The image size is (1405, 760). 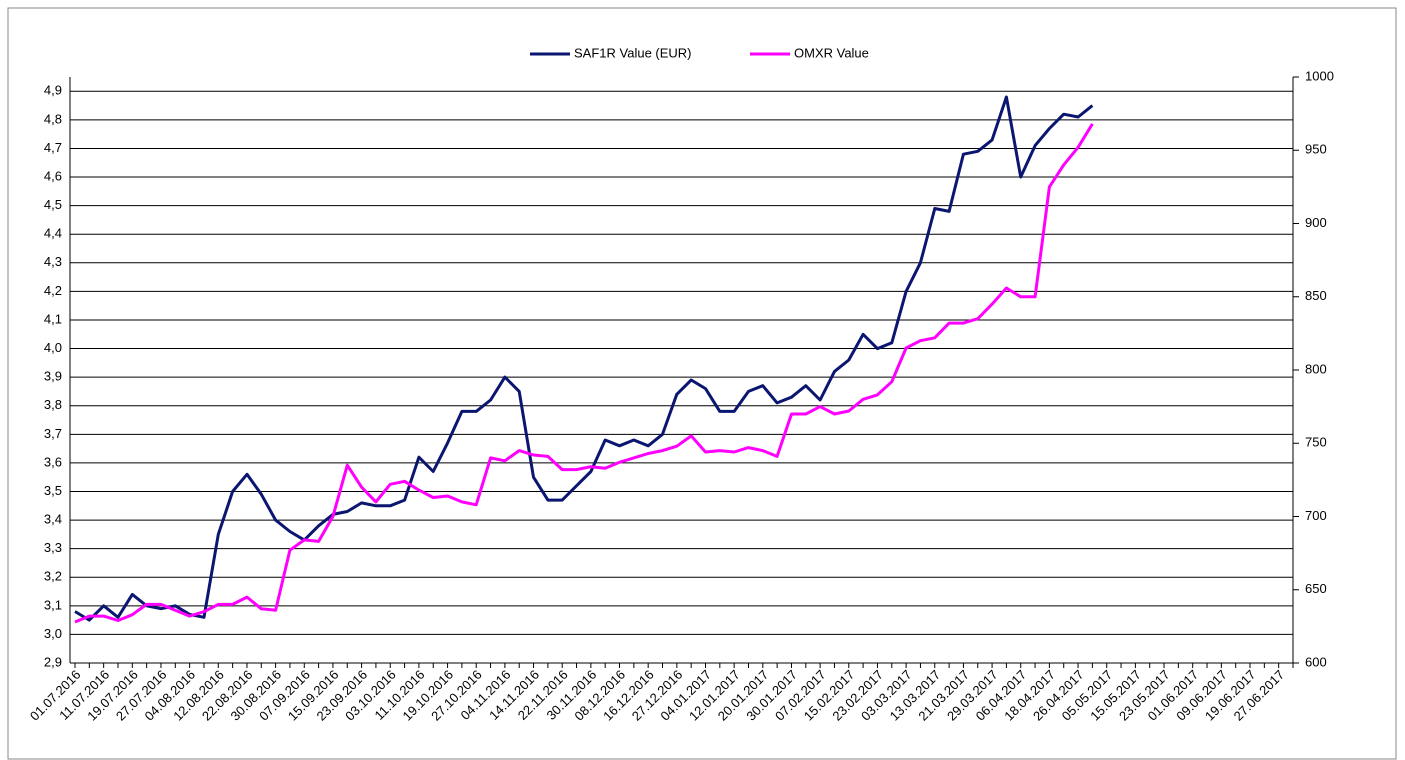 What do you see at coordinates (53, 204) in the screenshot?
I see `y-tick-label: 4,5` at bounding box center [53, 204].